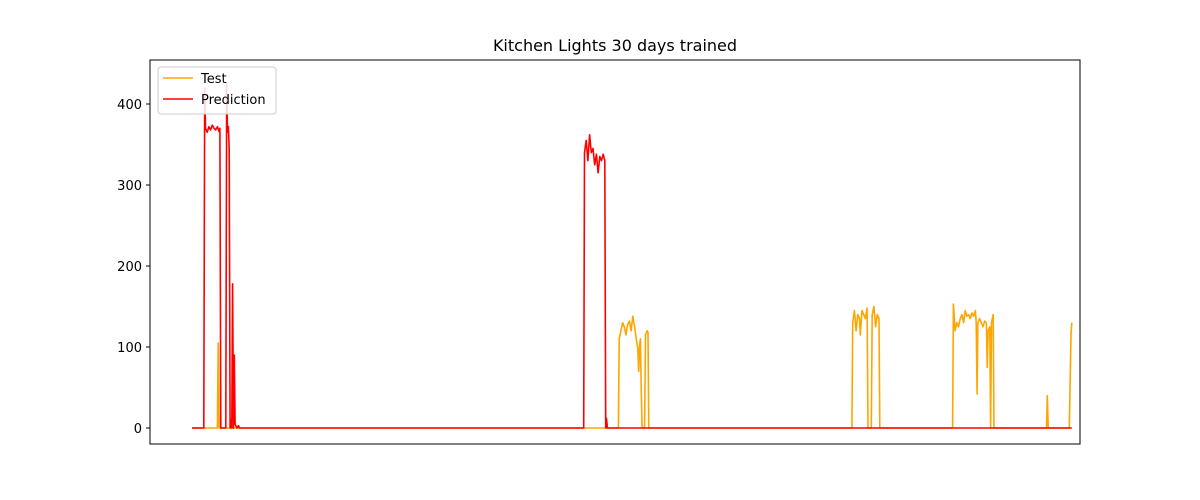  I want to click on y-tick-label: 0, so click(138, 429).